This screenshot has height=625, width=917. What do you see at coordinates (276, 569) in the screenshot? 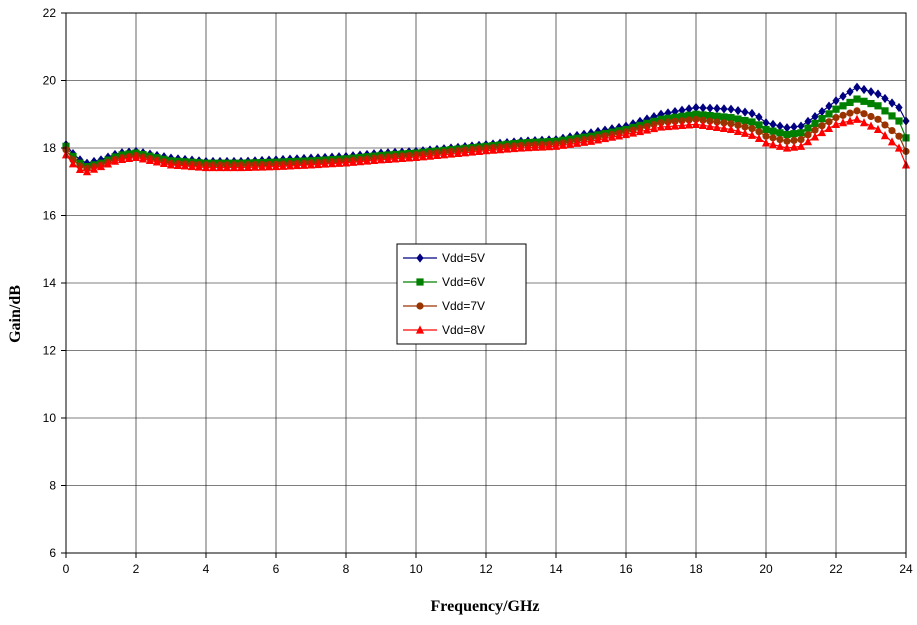
I see `x-tick-label: 6` at bounding box center [276, 569].